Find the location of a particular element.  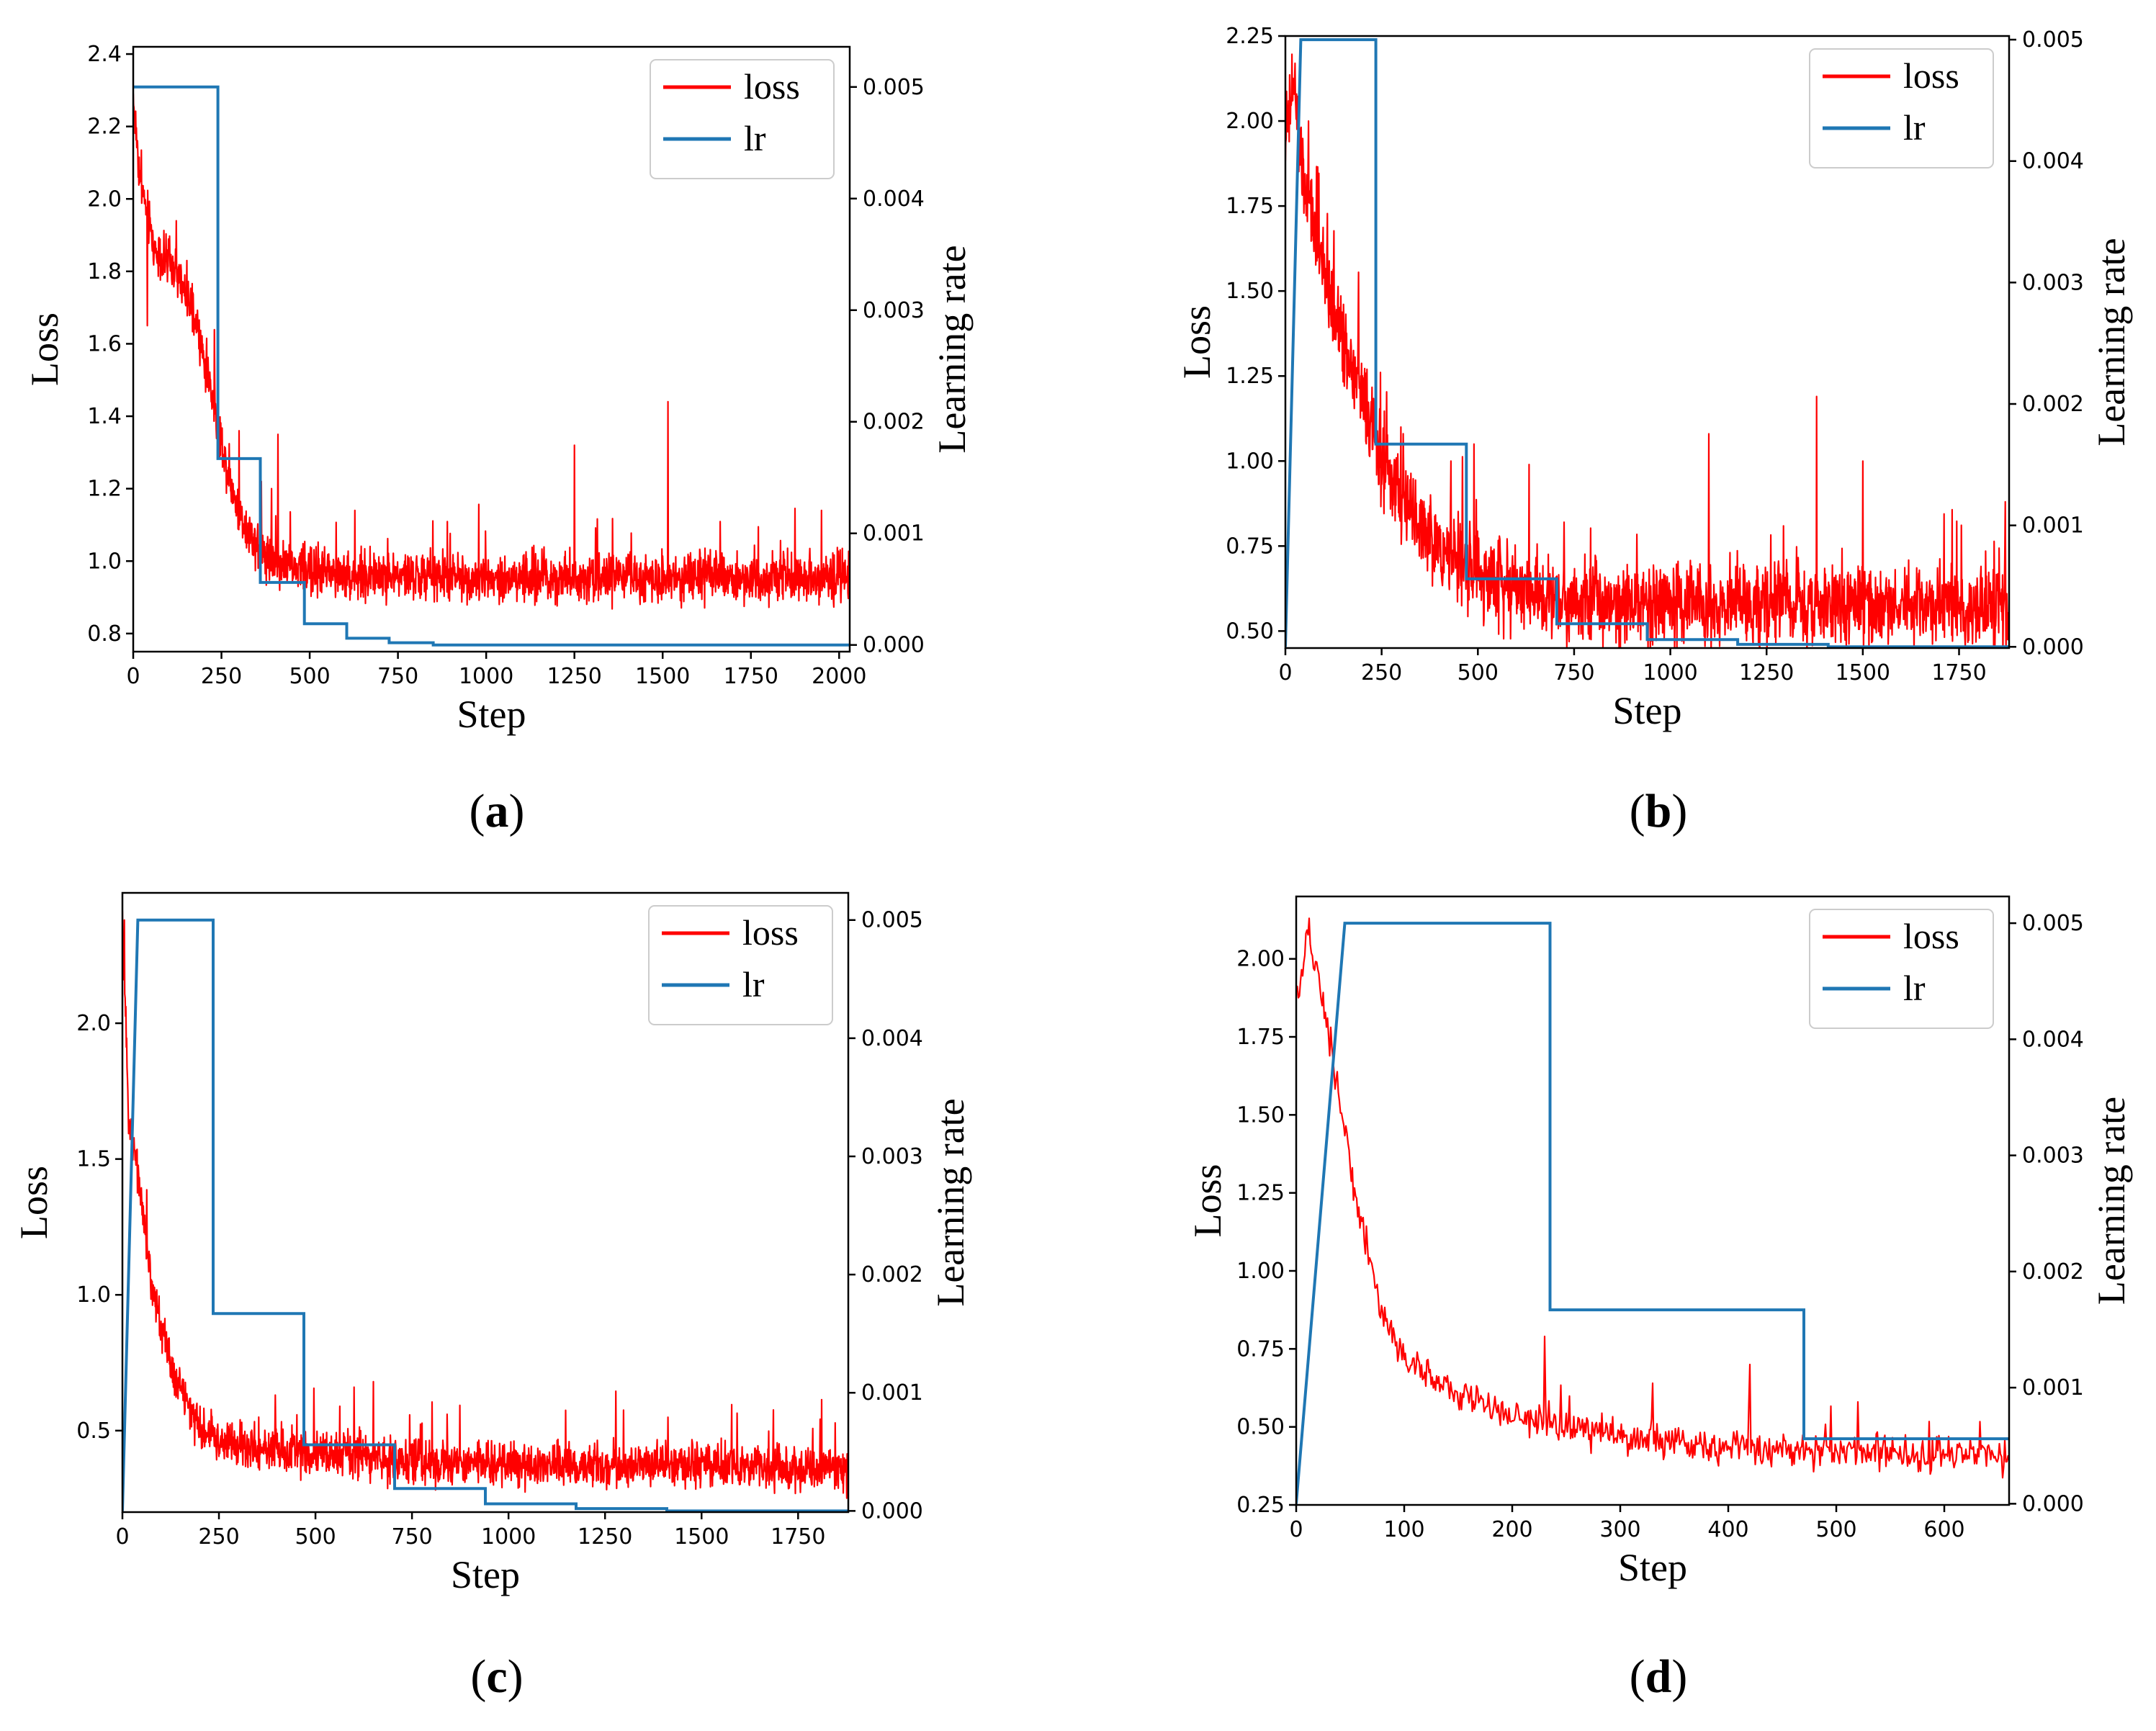

y-tick-label: 0.25 is located at coordinates (1260, 1505).